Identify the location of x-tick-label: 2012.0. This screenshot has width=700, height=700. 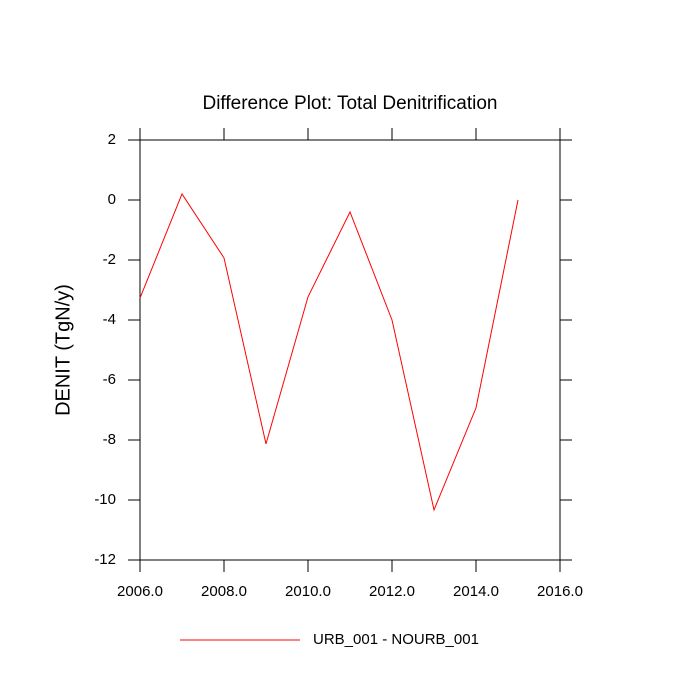
(392, 591).